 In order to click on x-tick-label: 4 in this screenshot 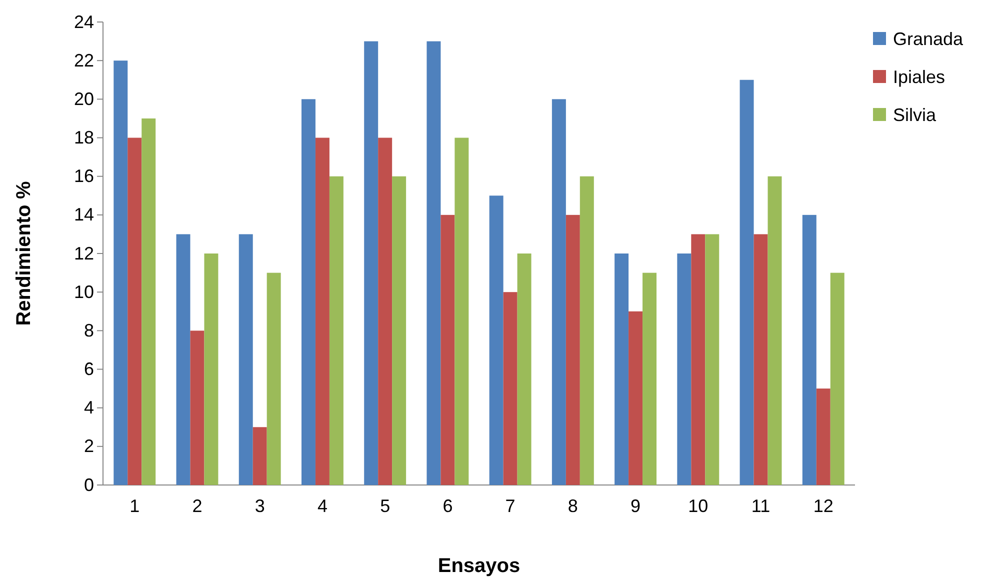, I will do `click(322, 506)`.